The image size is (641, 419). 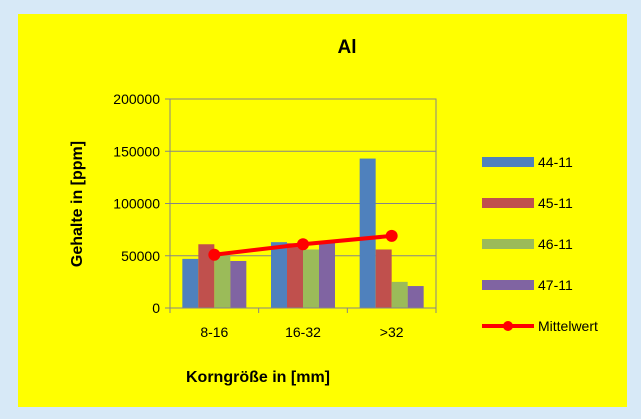 What do you see at coordinates (136, 151) in the screenshot?
I see `y-tick-label: 150000` at bounding box center [136, 151].